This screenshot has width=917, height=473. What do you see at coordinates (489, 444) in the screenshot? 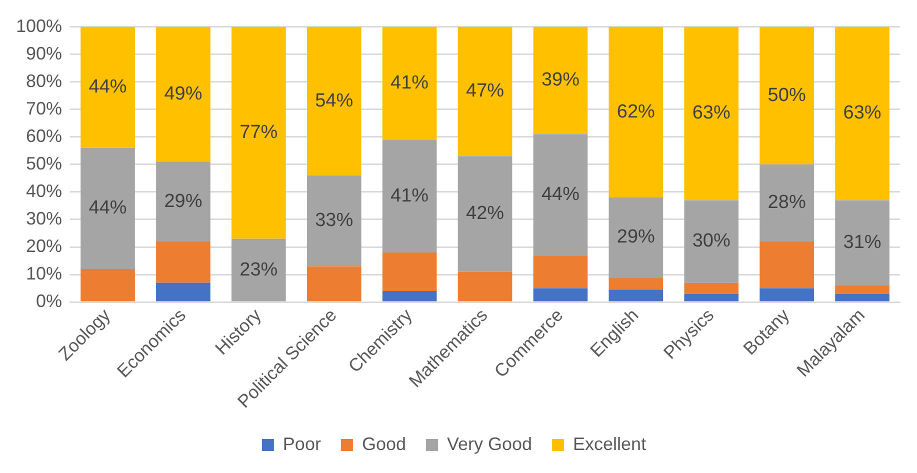
I see `legend-label: Very Good` at bounding box center [489, 444].